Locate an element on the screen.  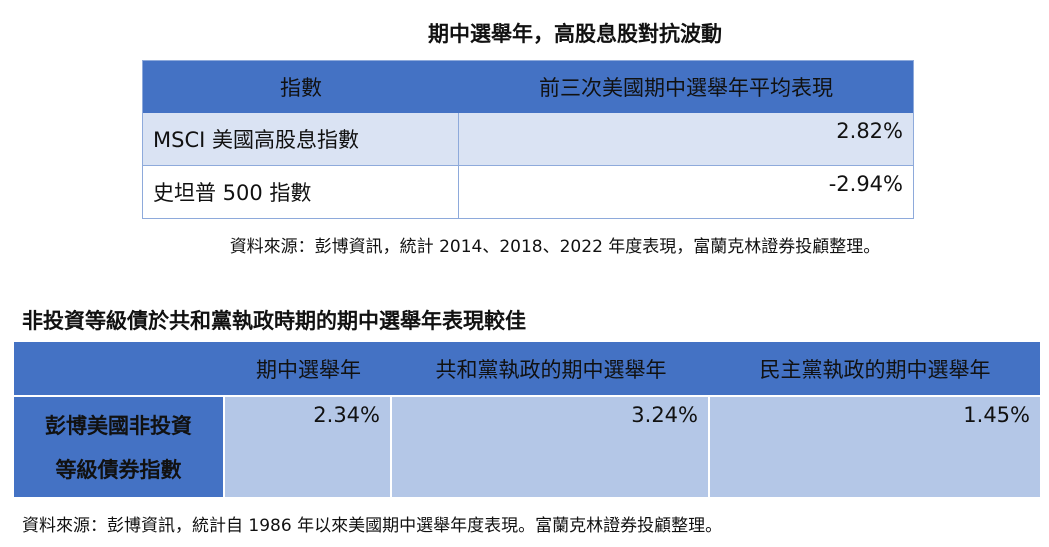
value-cell: 2.34% is located at coordinates (307, 447).